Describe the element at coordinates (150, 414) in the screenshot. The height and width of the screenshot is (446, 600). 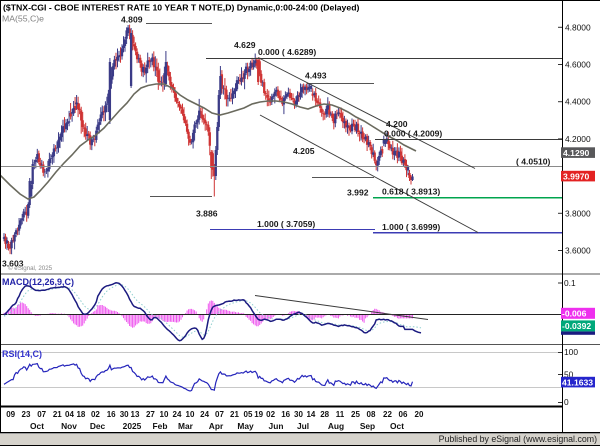
I see `svg-text: 27` at that location.